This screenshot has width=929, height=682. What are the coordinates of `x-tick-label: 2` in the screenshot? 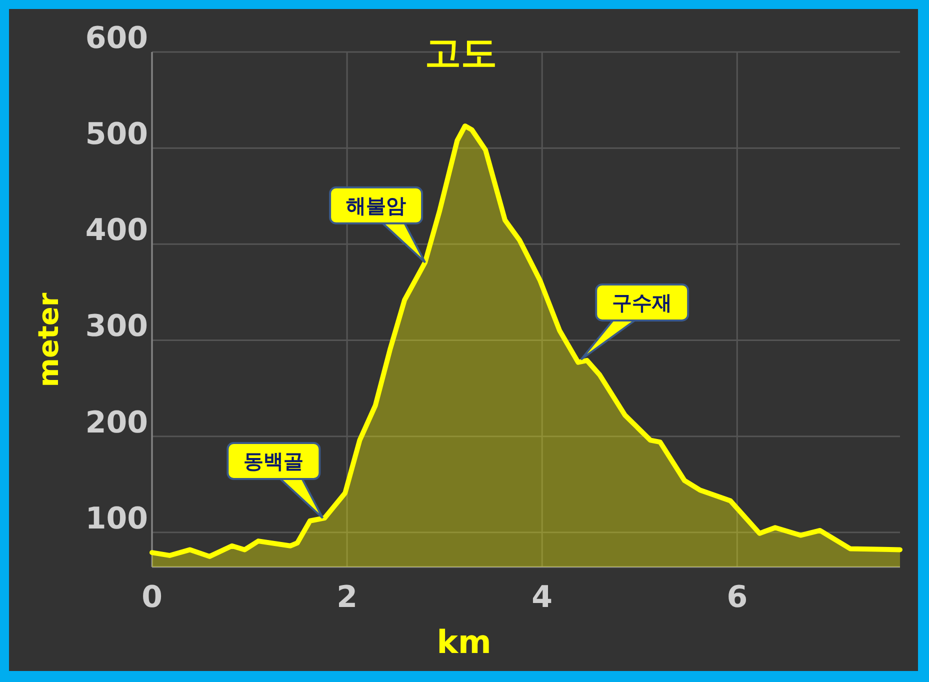 It's located at (347, 597).